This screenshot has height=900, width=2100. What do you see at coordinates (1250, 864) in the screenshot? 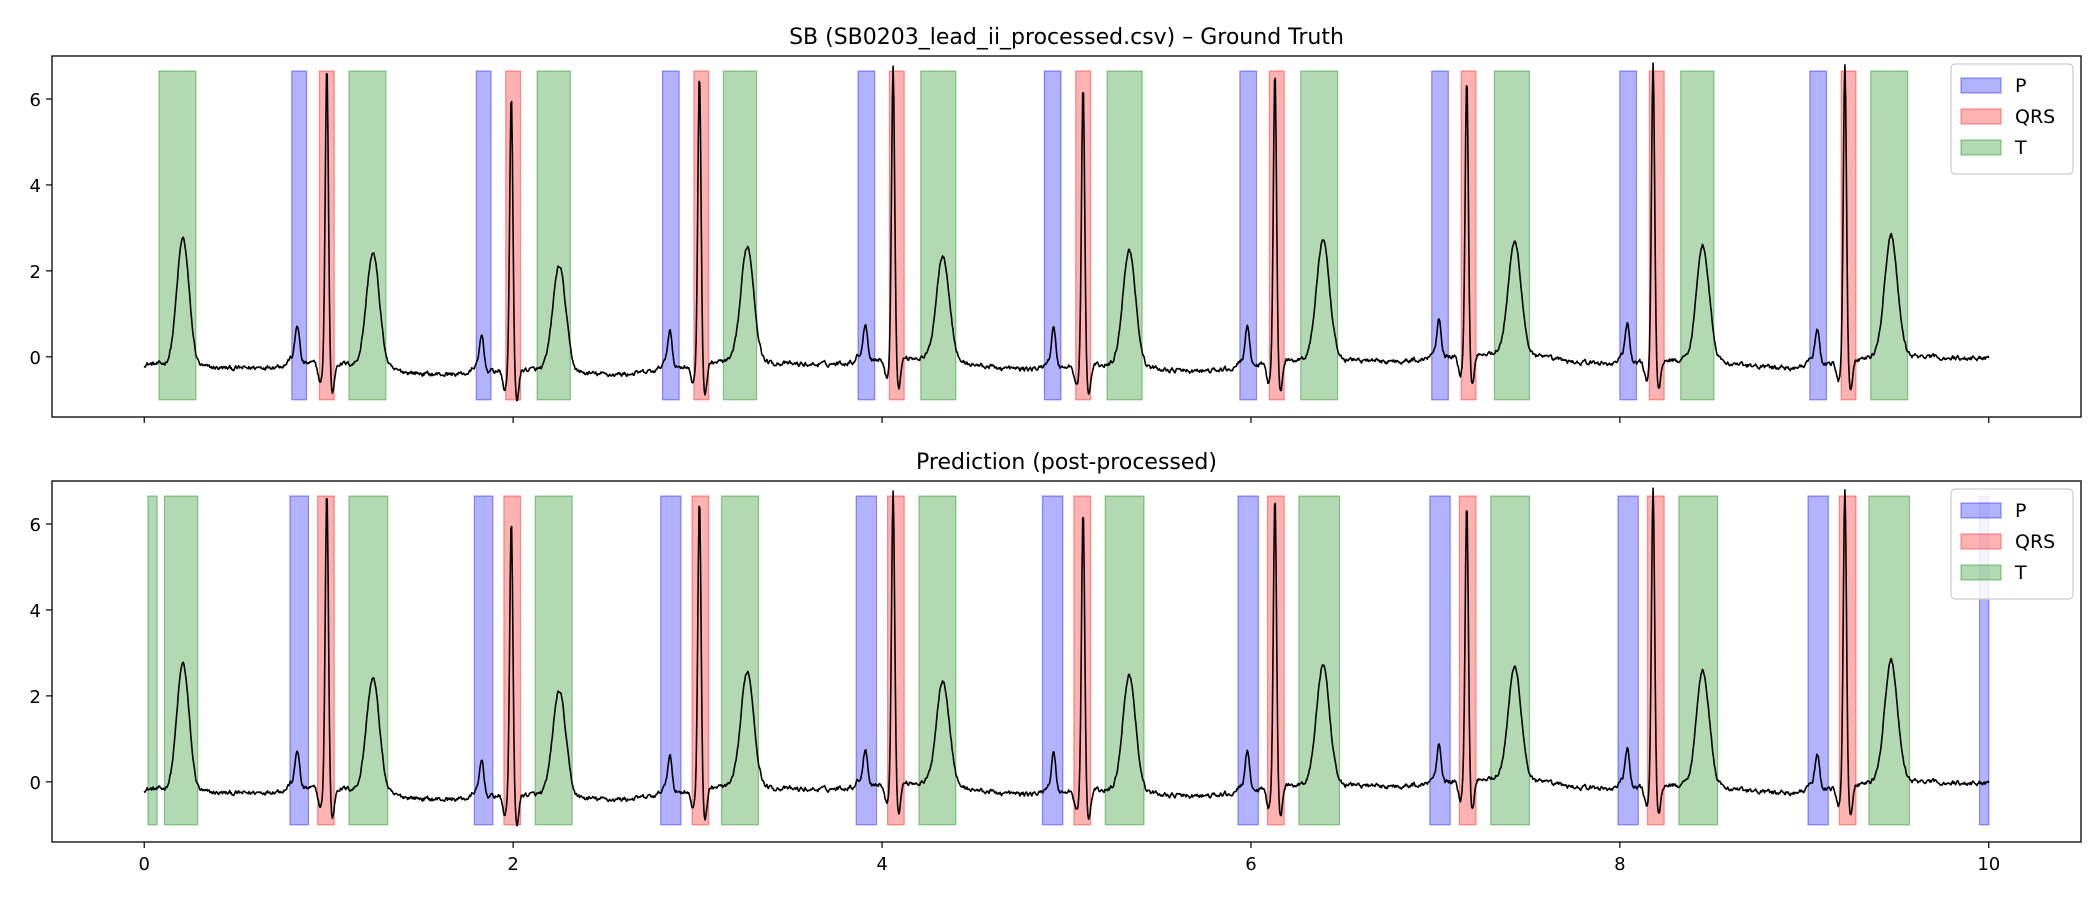
I see `x-tick-label: 6` at bounding box center [1250, 864].